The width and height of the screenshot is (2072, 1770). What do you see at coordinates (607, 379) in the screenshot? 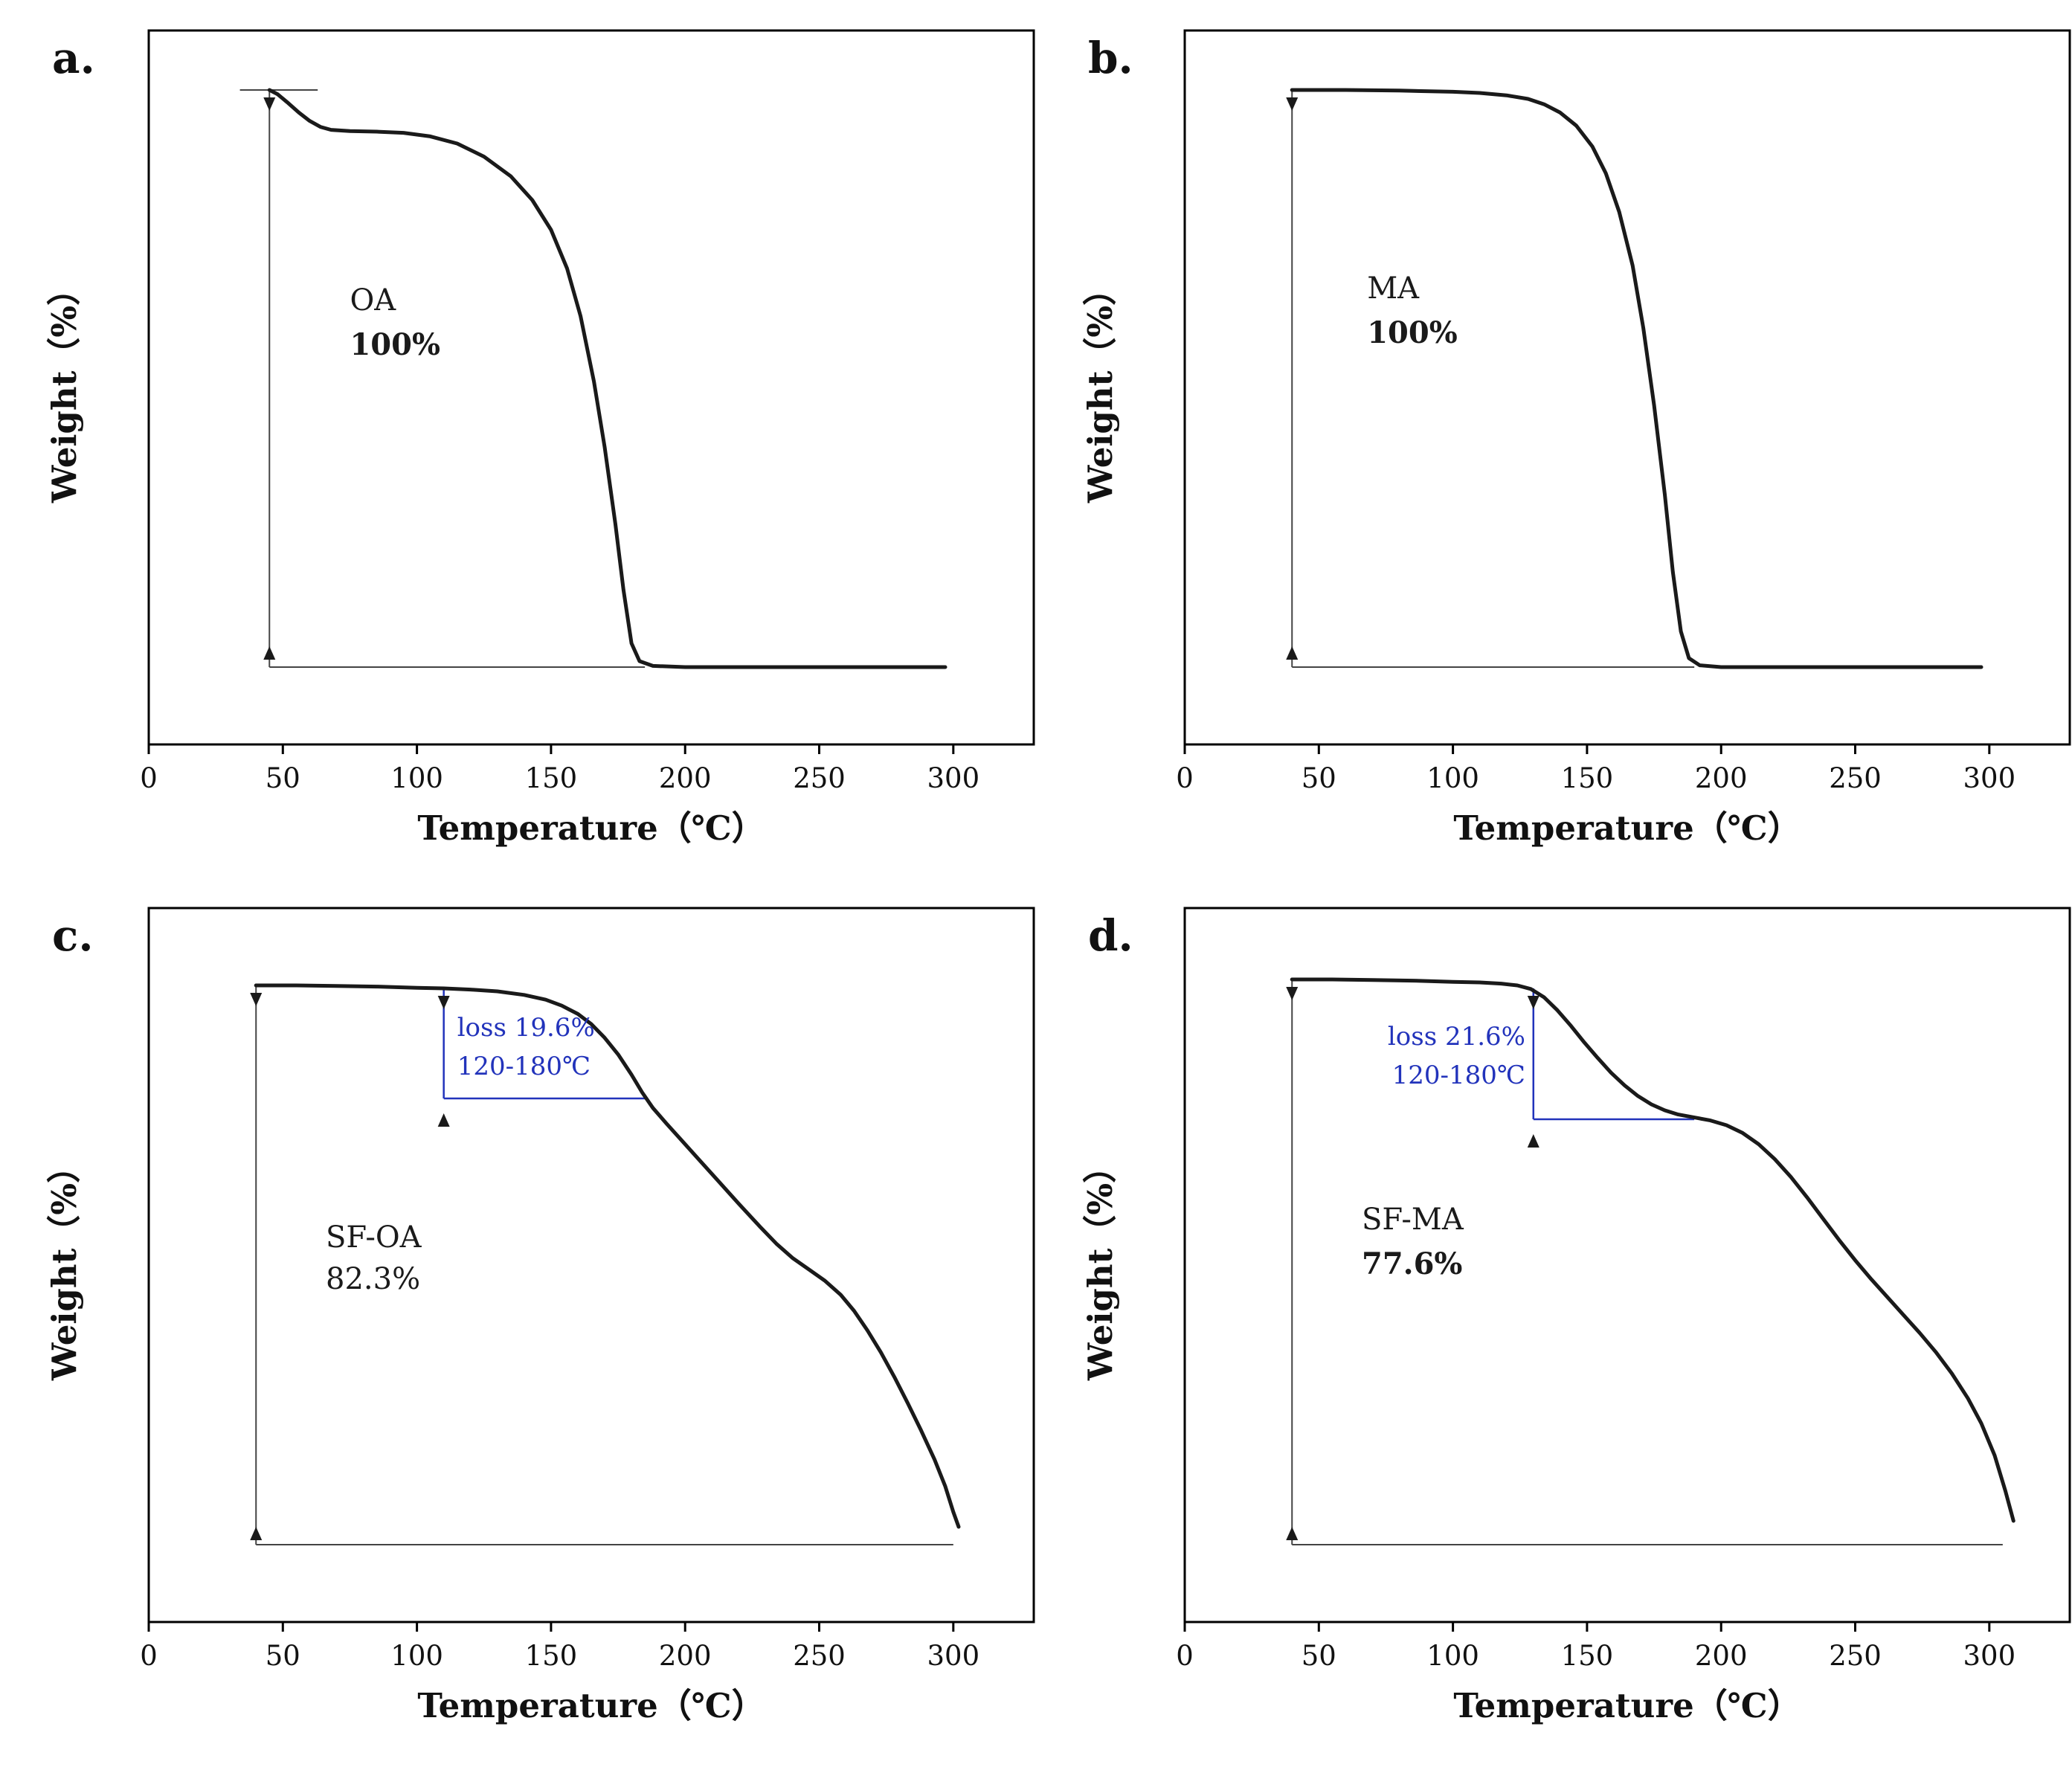
I see `tga-curve-a` at bounding box center [607, 379].